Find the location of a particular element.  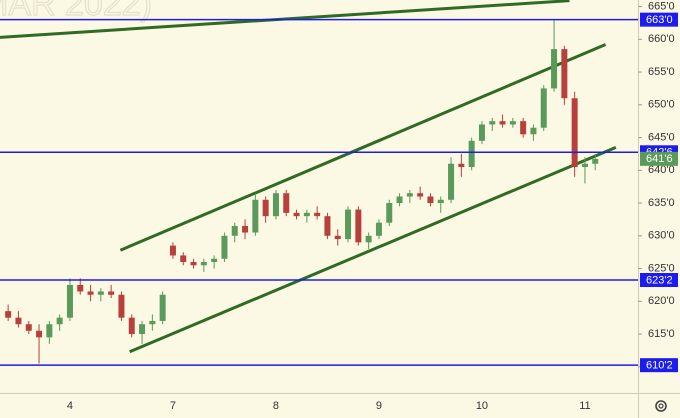

y-tick-label: 655'0 is located at coordinates (661, 72).